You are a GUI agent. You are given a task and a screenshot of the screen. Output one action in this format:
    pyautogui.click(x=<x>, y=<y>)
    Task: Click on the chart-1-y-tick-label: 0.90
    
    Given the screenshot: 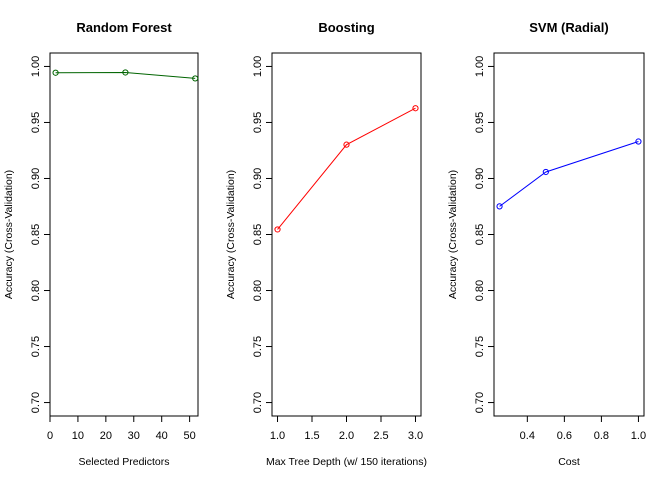 What is the action you would take?
    pyautogui.click(x=36, y=178)
    